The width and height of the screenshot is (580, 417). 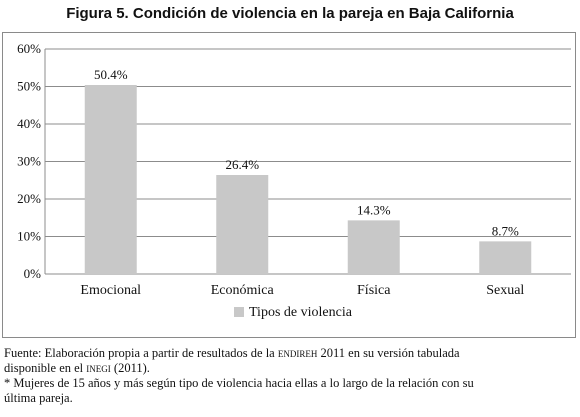 I want to click on footnote-line-2: última pareja., so click(x=38, y=398).